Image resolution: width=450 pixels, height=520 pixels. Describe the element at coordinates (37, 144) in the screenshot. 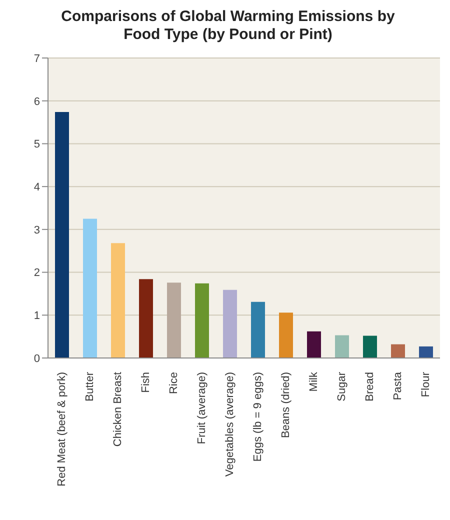

I see `y-tick-label: 5` at that location.